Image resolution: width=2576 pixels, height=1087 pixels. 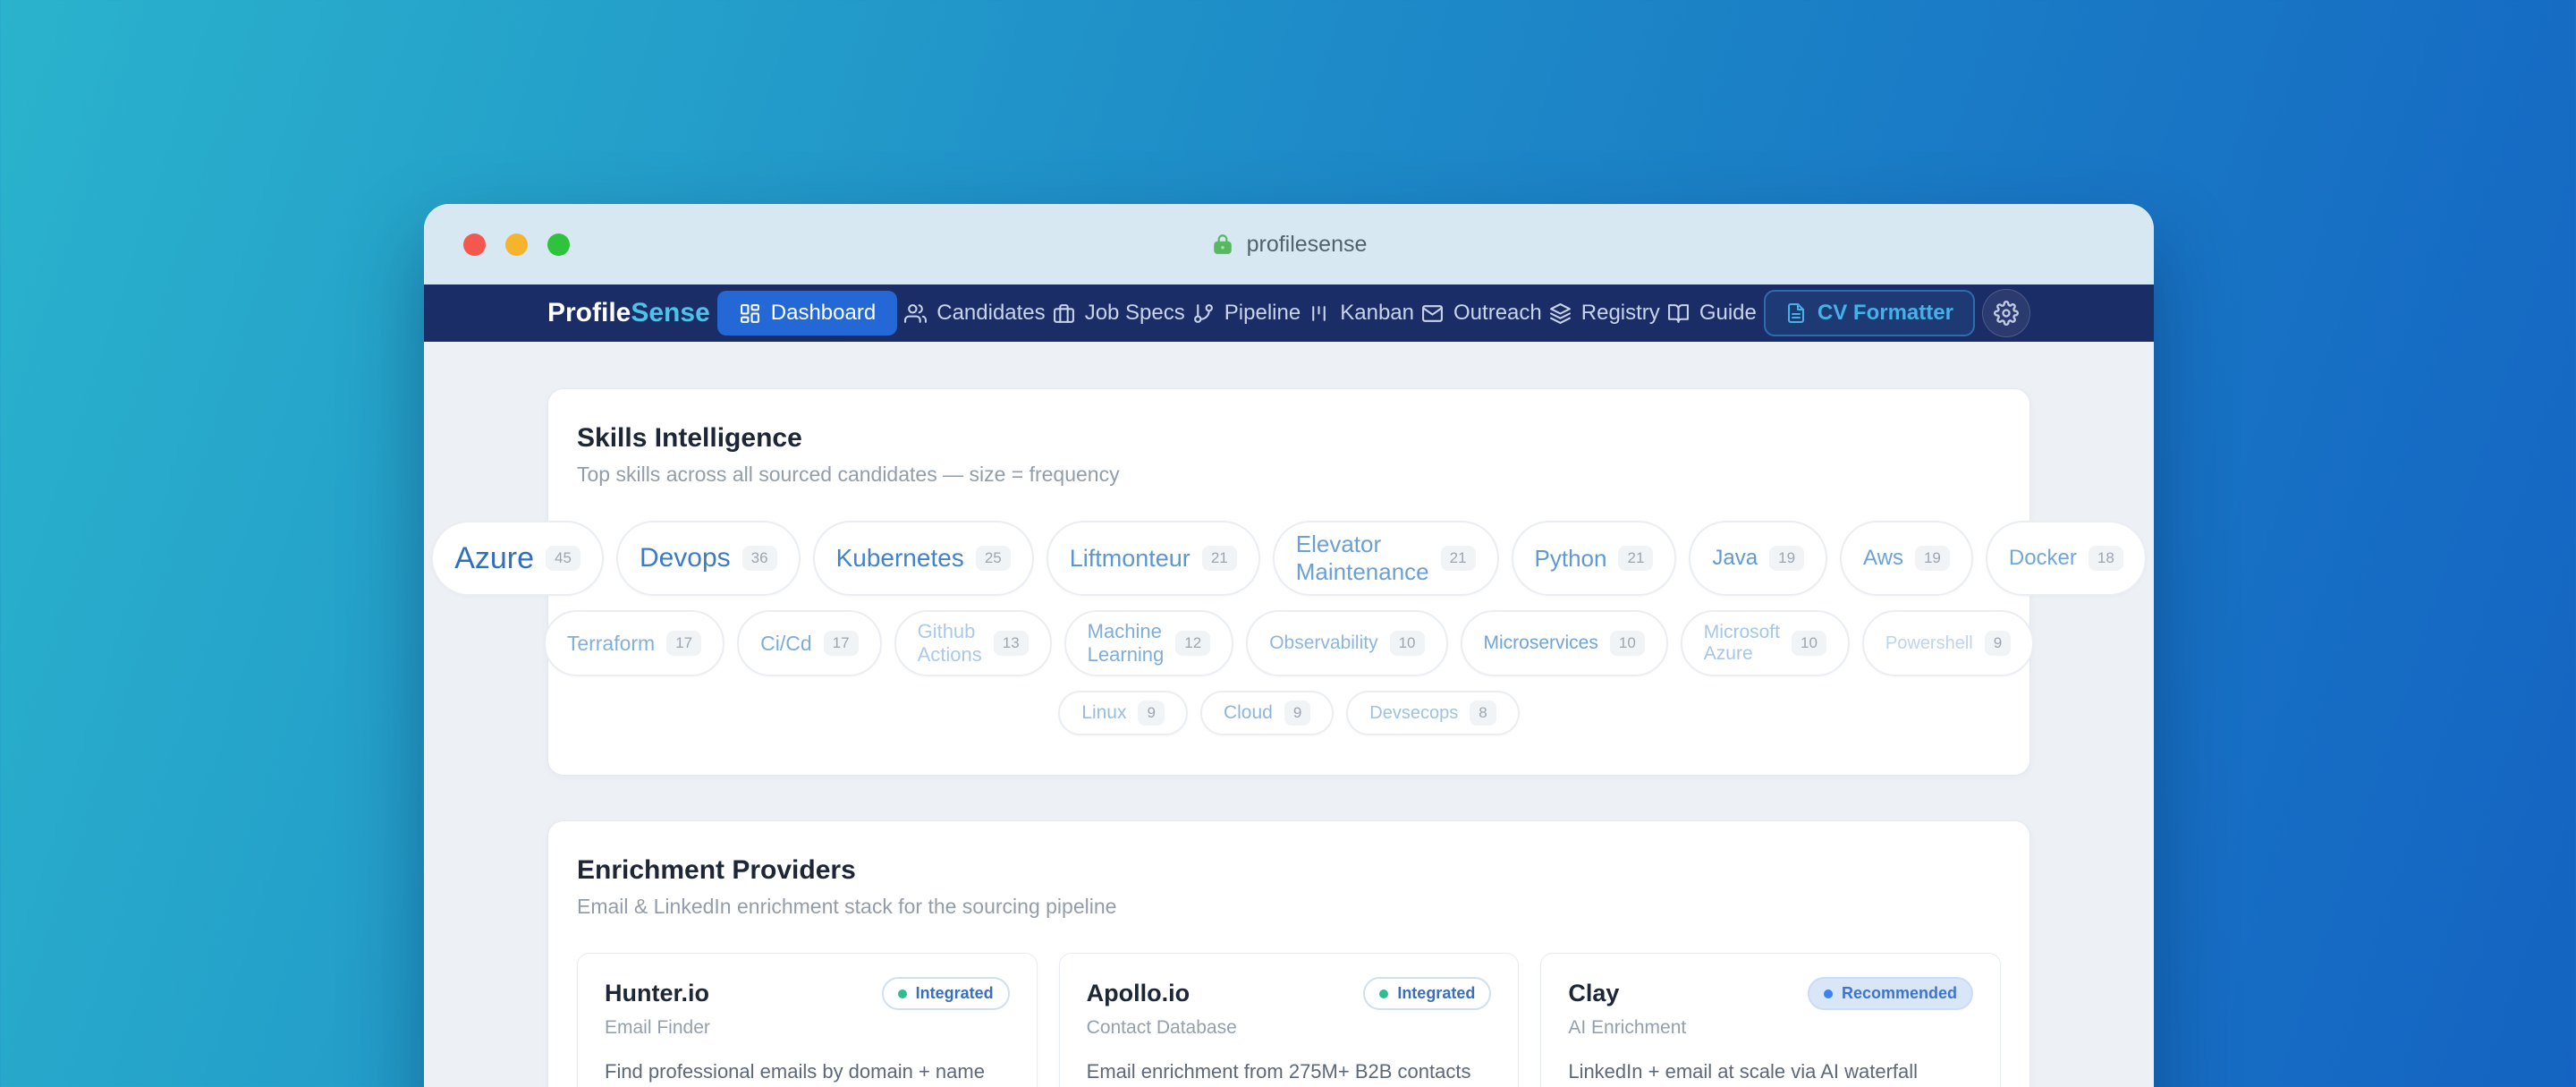 I want to click on provider-badge-label: Recommended, so click(x=1899, y=993).